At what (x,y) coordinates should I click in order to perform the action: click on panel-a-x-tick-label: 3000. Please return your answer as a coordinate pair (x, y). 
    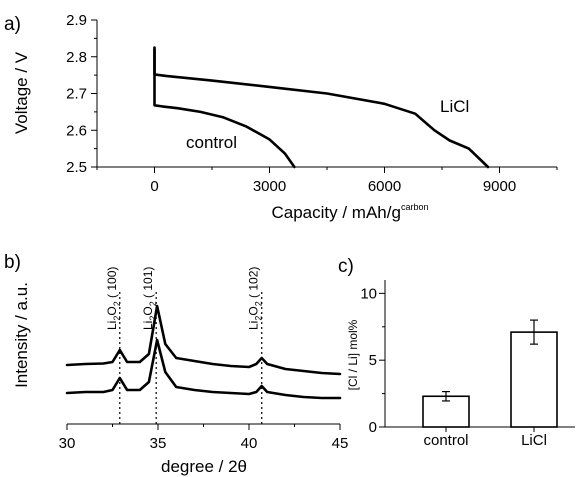
    Looking at the image, I should click on (269, 186).